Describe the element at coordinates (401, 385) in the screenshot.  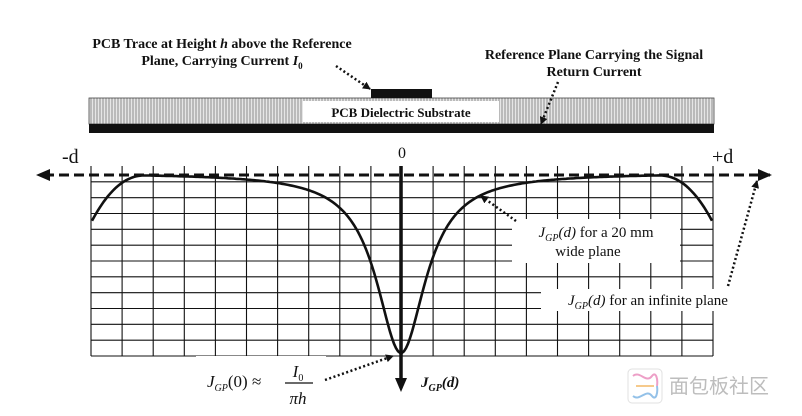
I see `current-density-axis-arrowhead` at that location.